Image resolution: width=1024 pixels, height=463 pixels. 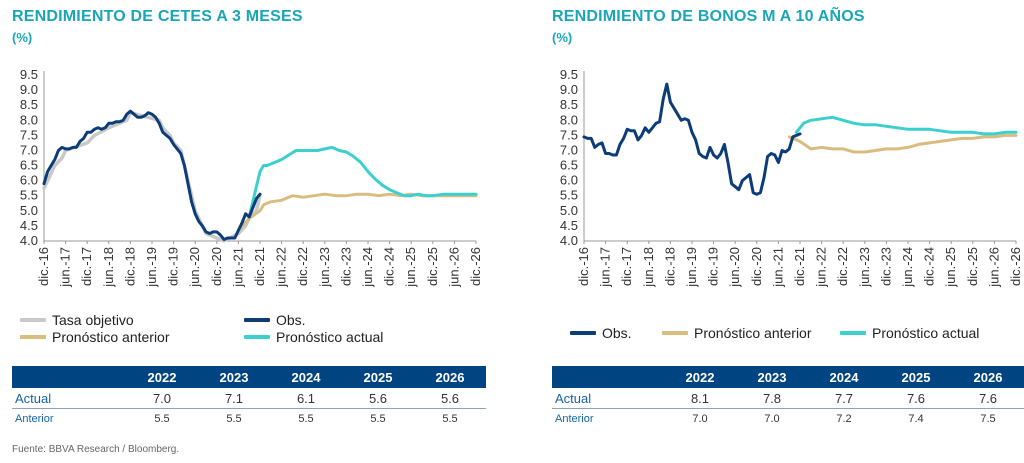 I want to click on table-cell: 7.7, so click(x=844, y=398).